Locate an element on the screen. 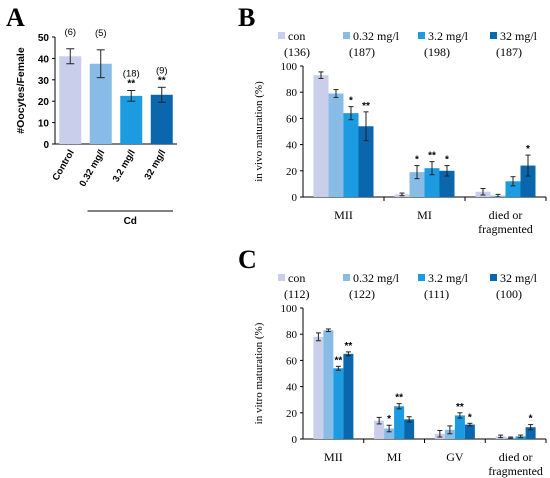  x-category-label: 32 mg/l is located at coordinates (155, 165).